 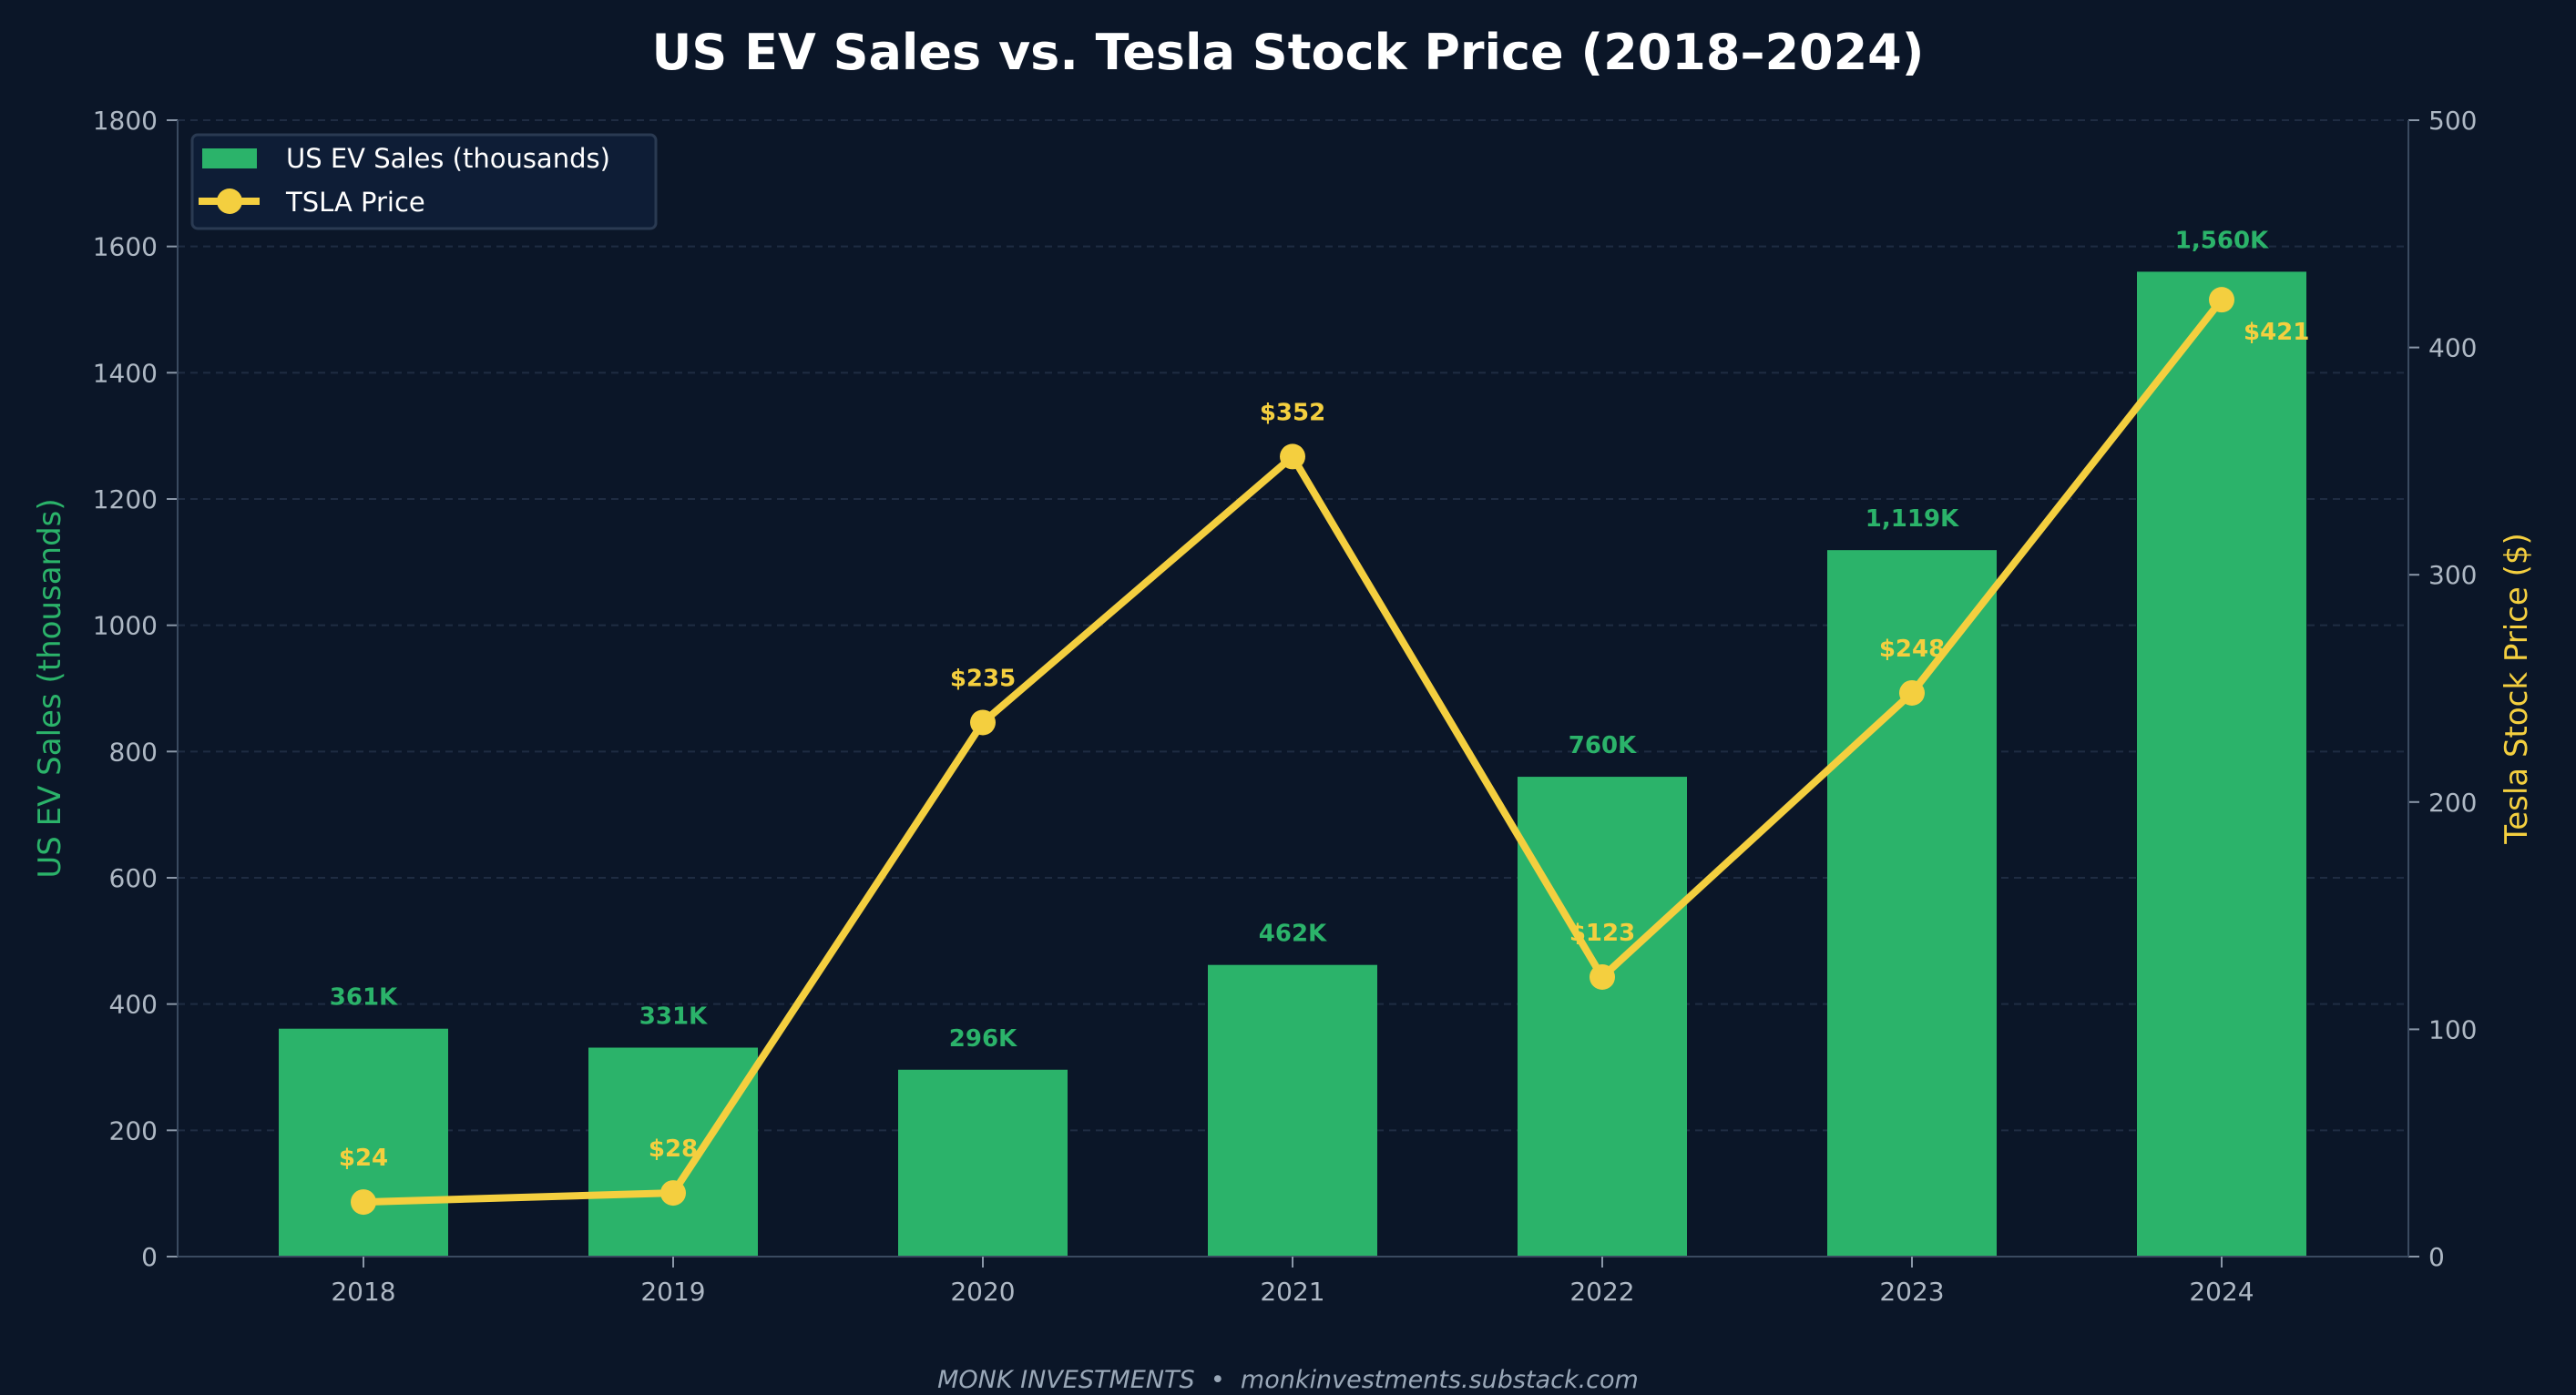 What do you see at coordinates (1912, 692) in the screenshot?
I see `price-marker-2023` at bounding box center [1912, 692].